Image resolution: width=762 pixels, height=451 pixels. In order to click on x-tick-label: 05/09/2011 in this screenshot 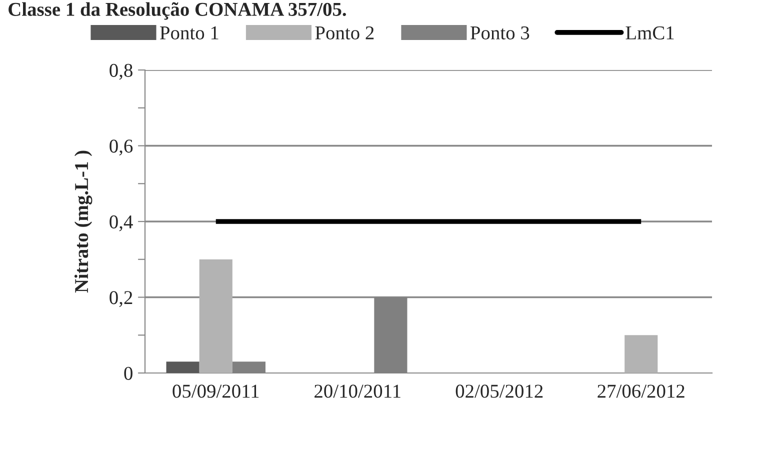, I will do `click(215, 391)`.